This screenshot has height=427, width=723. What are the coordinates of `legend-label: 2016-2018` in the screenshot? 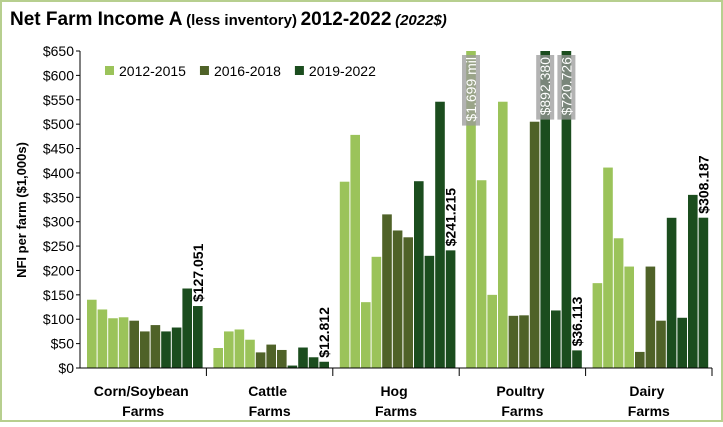 It's located at (247, 71).